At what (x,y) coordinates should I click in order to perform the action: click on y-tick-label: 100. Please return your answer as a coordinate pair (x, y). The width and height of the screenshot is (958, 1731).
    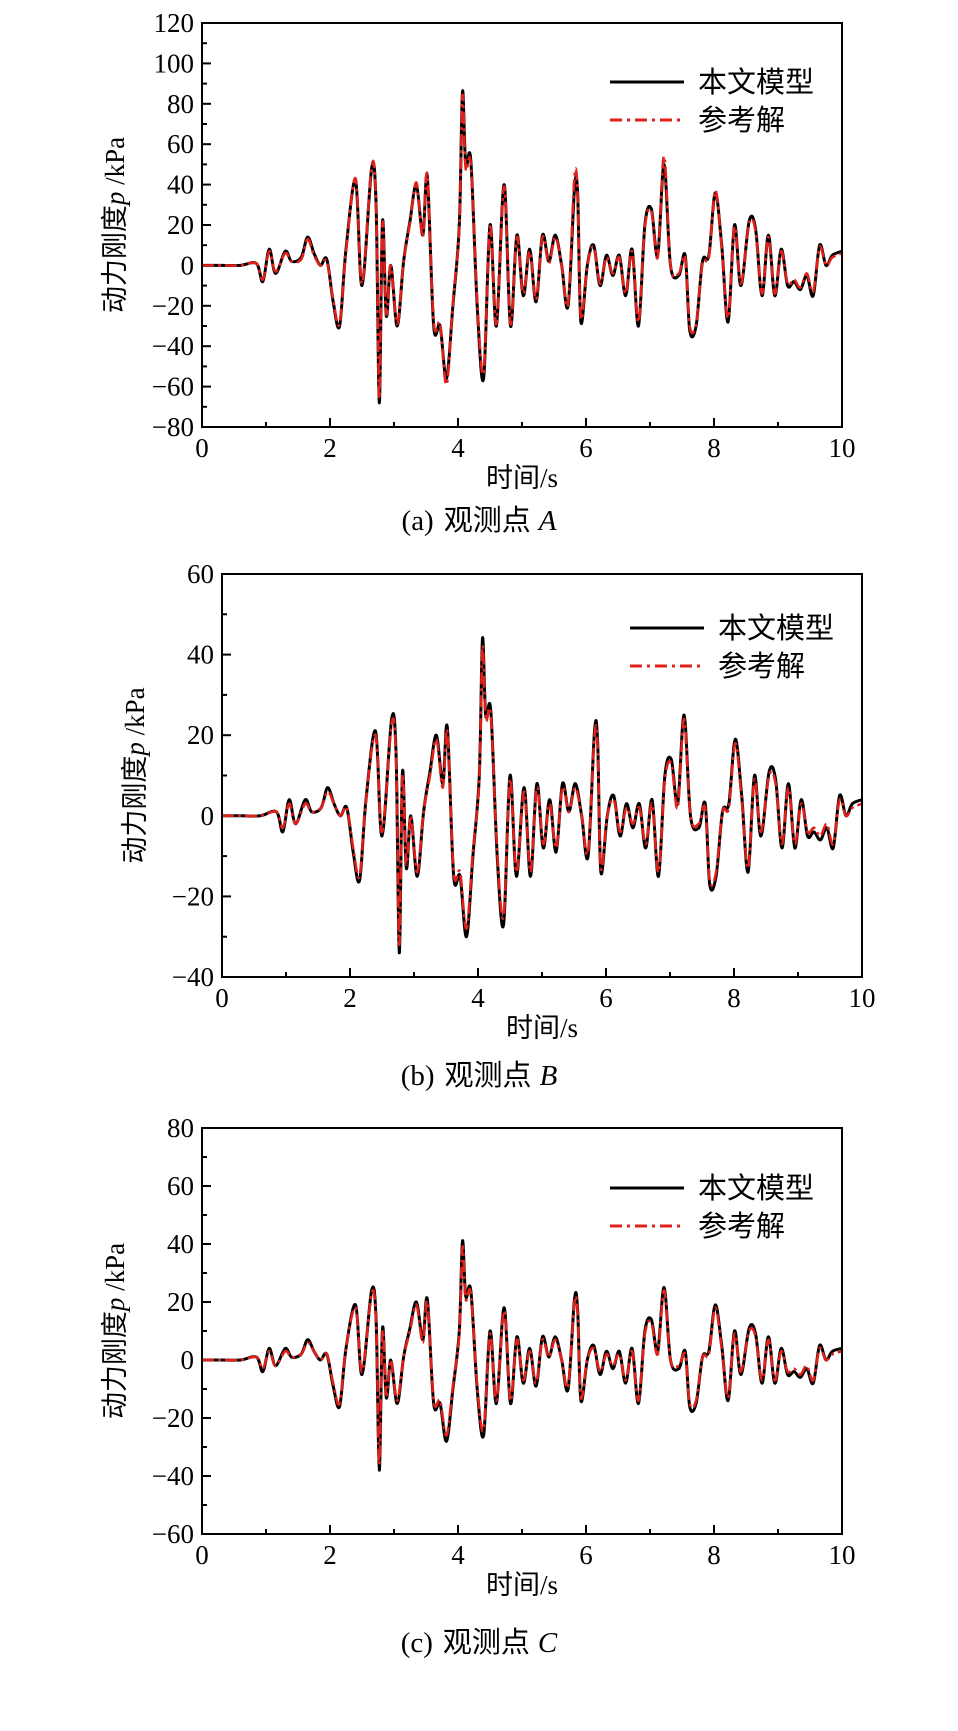
    Looking at the image, I should click on (174, 63).